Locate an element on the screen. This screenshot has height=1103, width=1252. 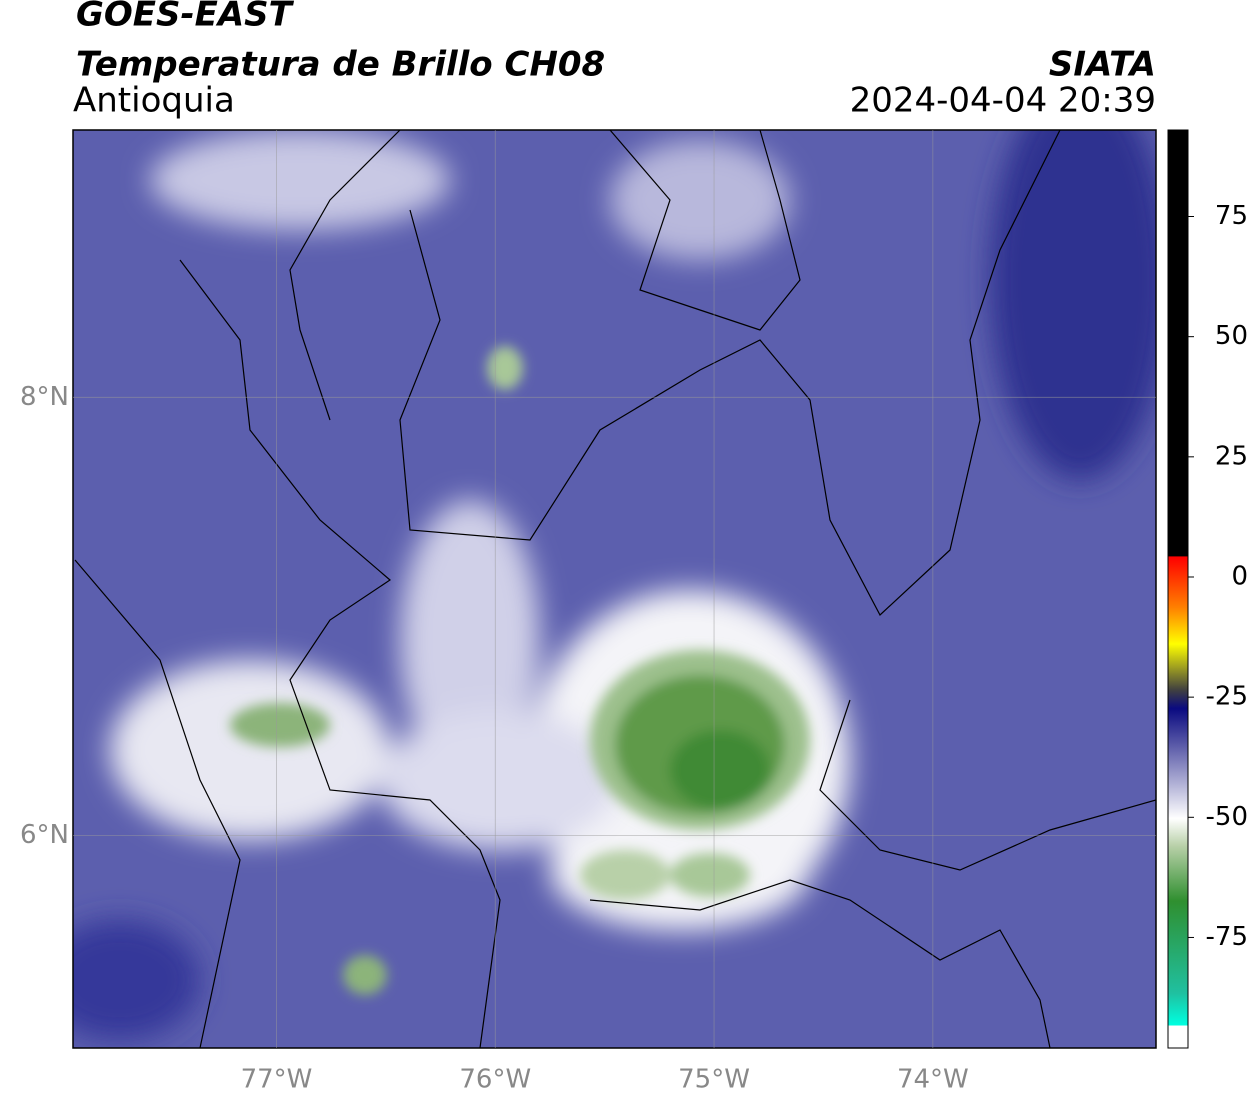
x-tick-label: 75°W is located at coordinates (714, 1080).